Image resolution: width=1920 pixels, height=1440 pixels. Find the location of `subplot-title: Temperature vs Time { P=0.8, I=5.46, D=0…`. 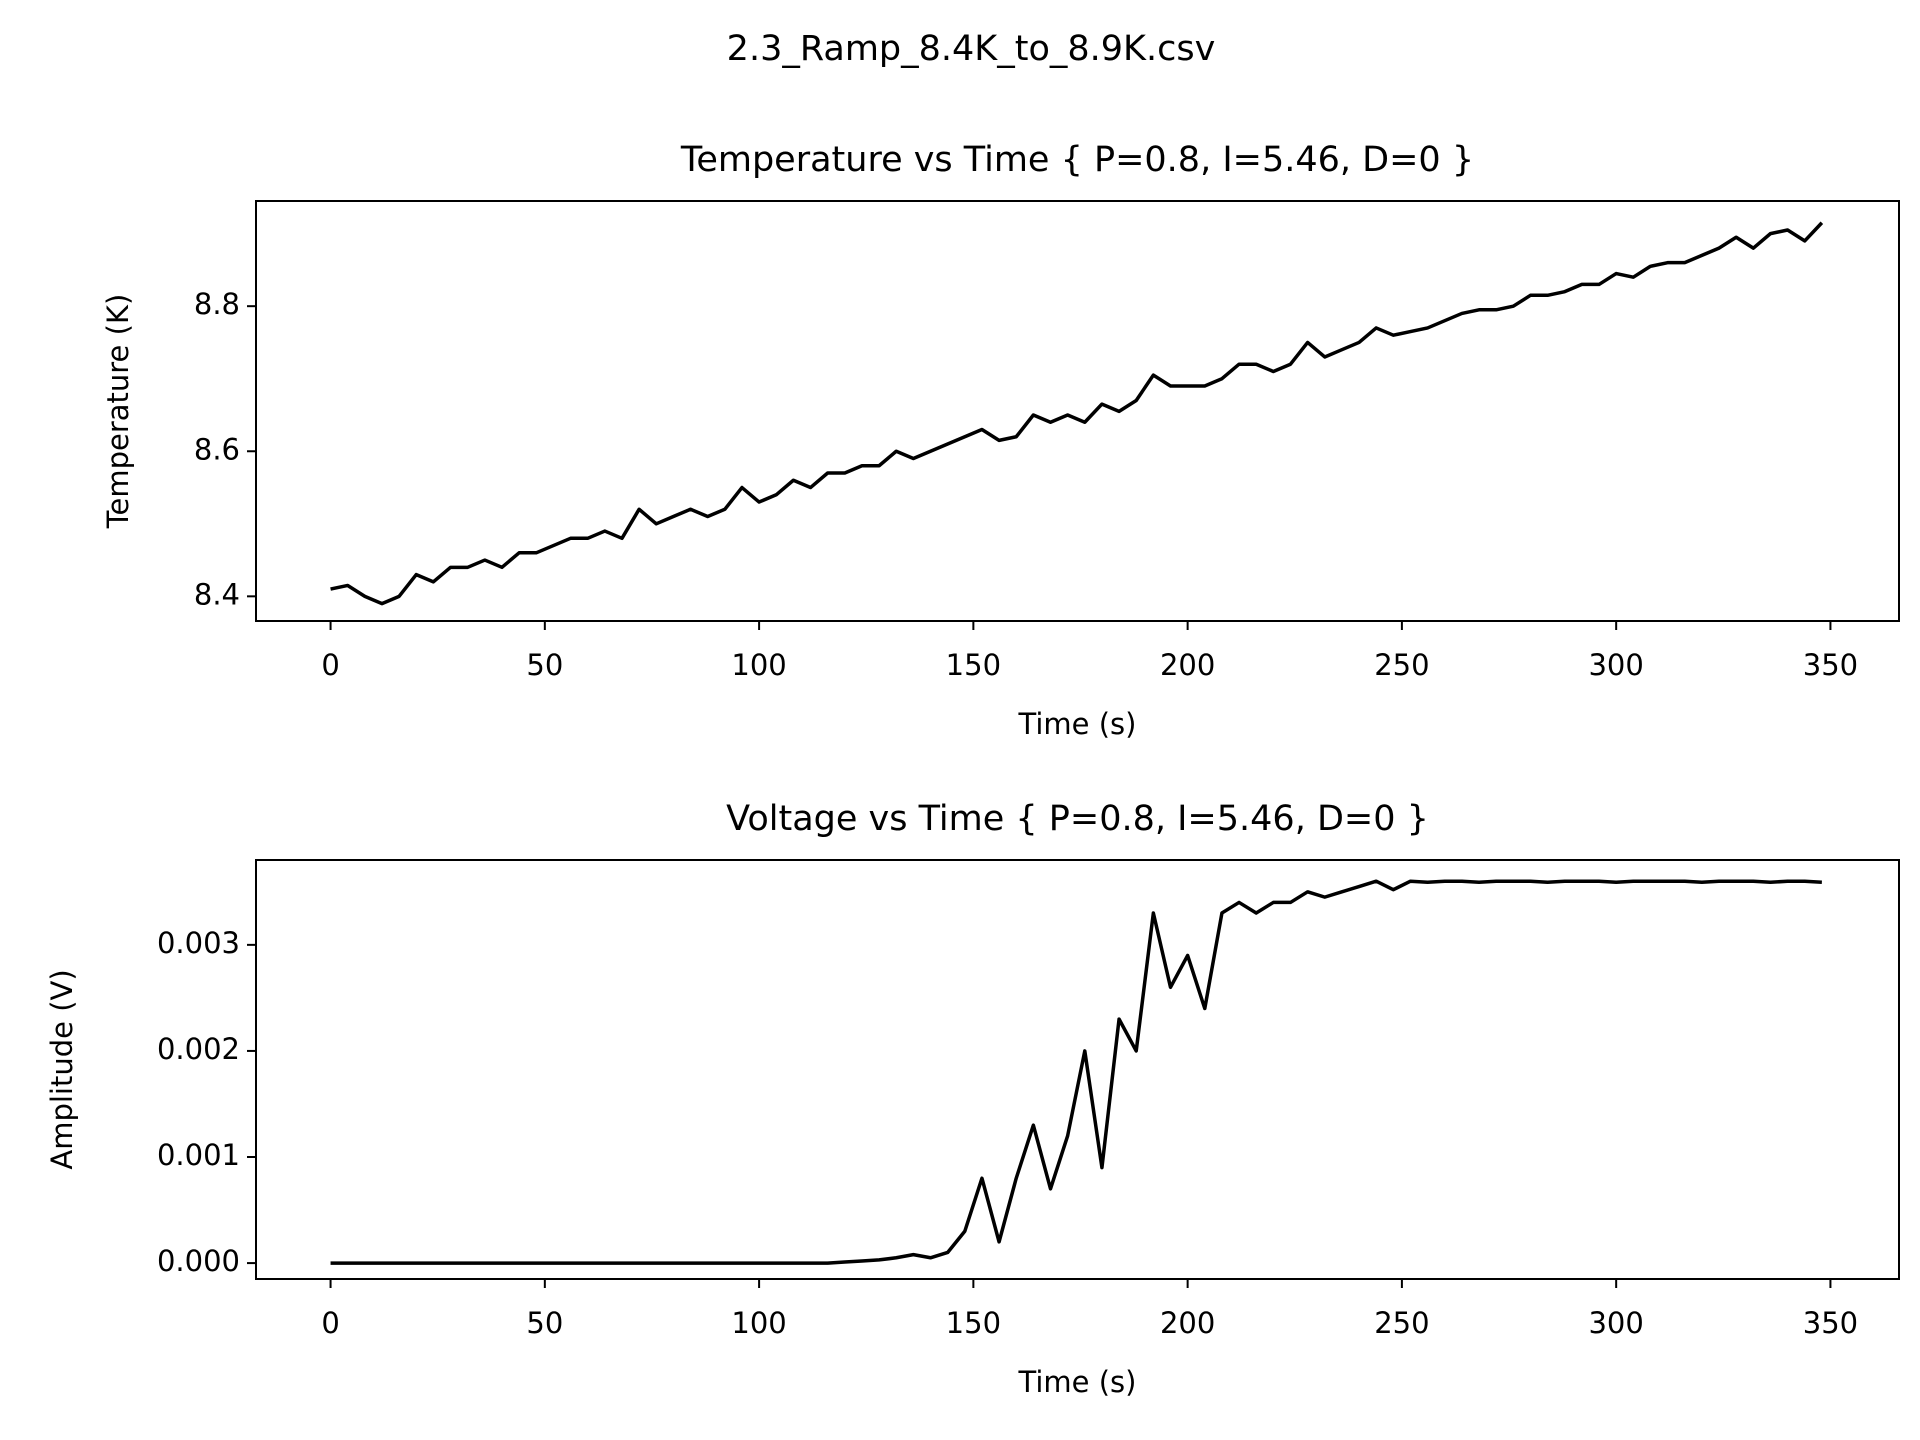

subplot-title: Temperature vs Time { P=0.8, I=5.46, D=0… is located at coordinates (1077, 160).